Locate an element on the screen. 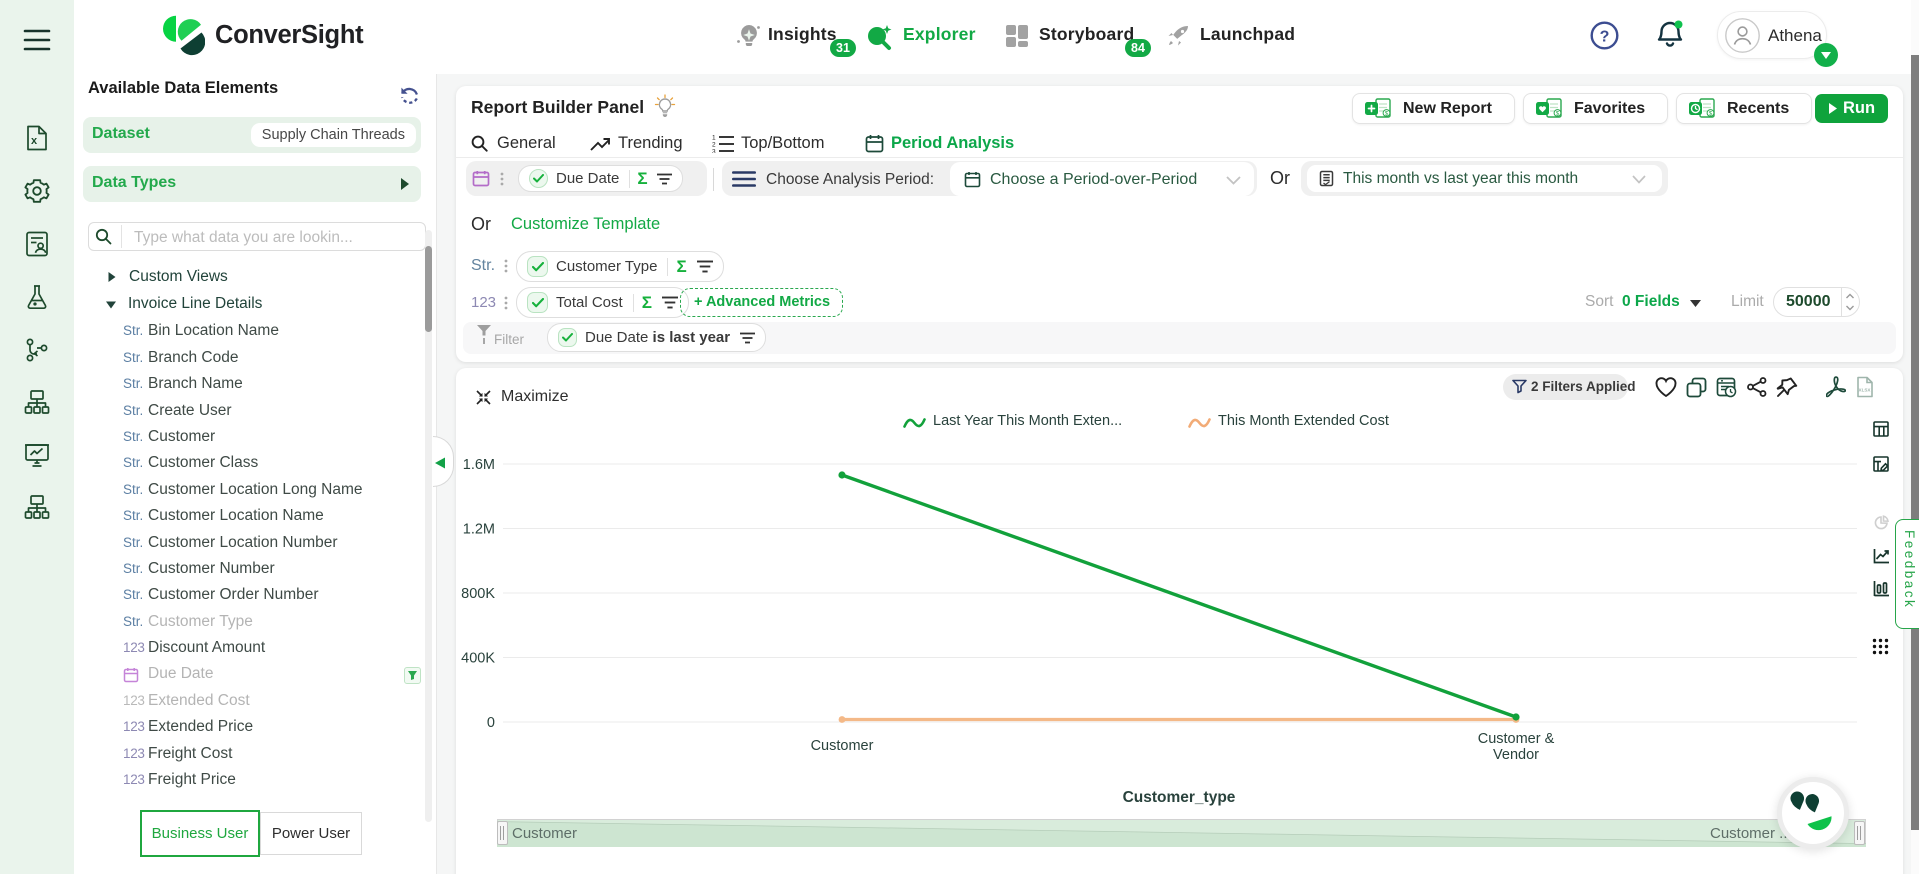 This screenshot has height=874, width=1919. svg-text: Vendor is located at coordinates (1516, 755).